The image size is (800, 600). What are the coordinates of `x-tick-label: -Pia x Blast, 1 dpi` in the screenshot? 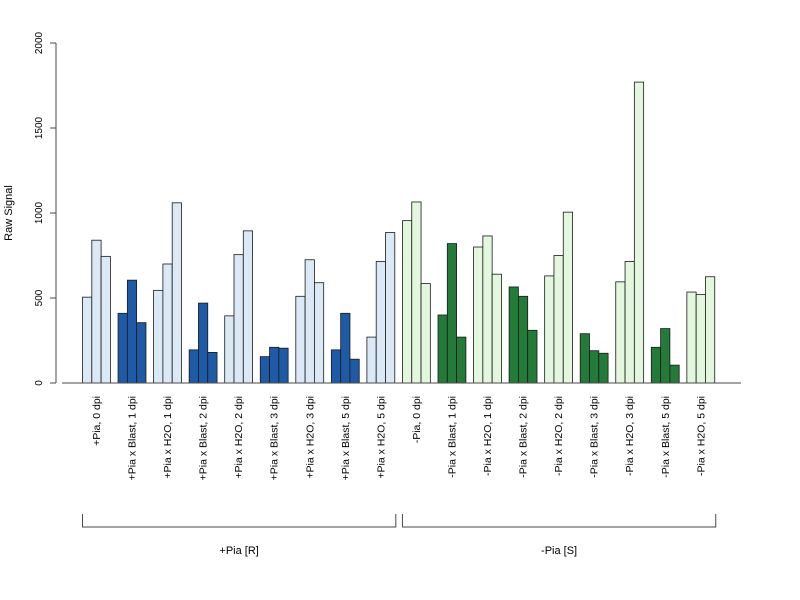 It's located at (452, 437).